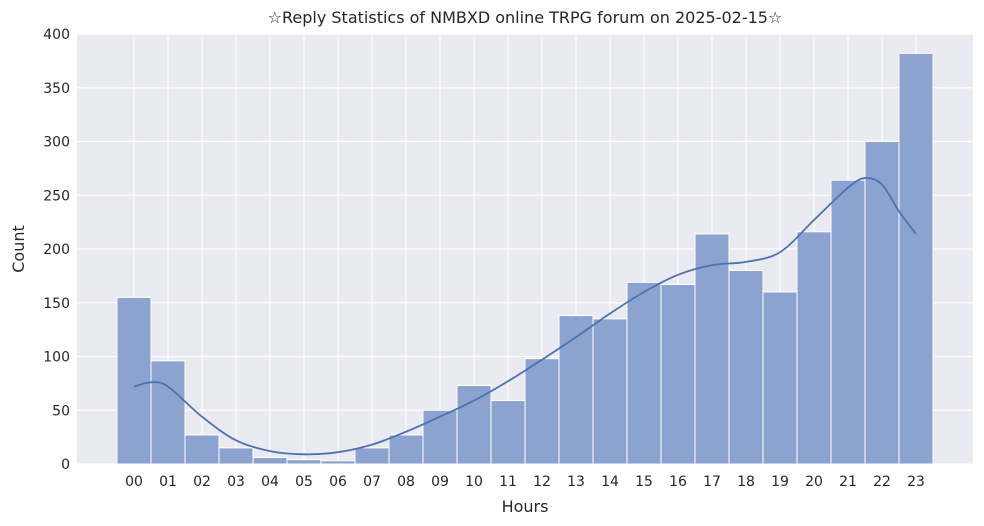 The width and height of the screenshot is (984, 526). What do you see at coordinates (56, 304) in the screenshot?
I see `y-tick-label: 150` at bounding box center [56, 304].